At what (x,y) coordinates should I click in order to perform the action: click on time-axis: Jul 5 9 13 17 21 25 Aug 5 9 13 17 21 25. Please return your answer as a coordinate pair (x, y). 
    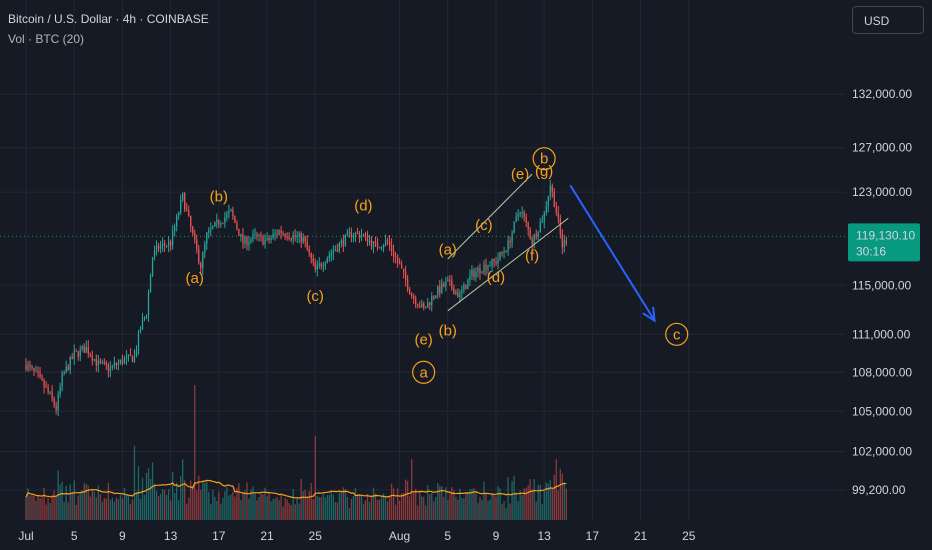
    Looking at the image, I should click on (356, 536).